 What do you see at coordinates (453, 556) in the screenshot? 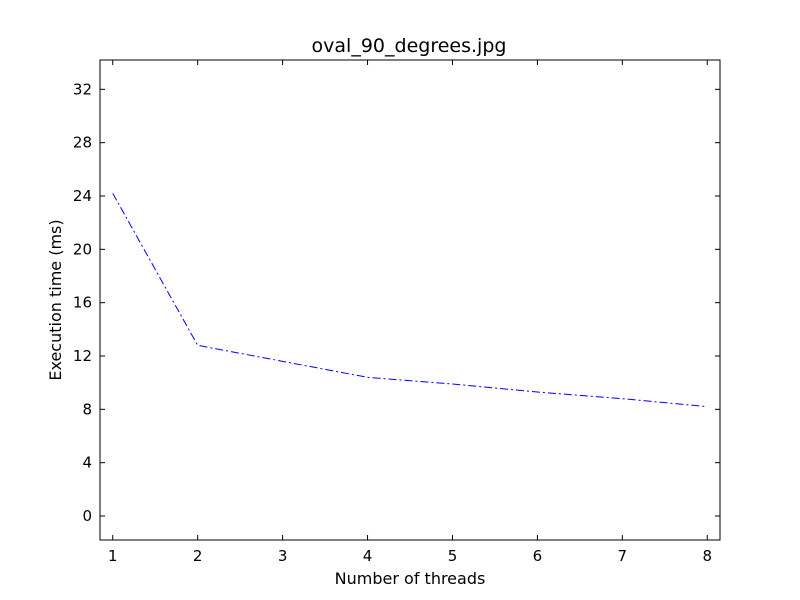
I see `x-tick-label: 5` at bounding box center [453, 556].